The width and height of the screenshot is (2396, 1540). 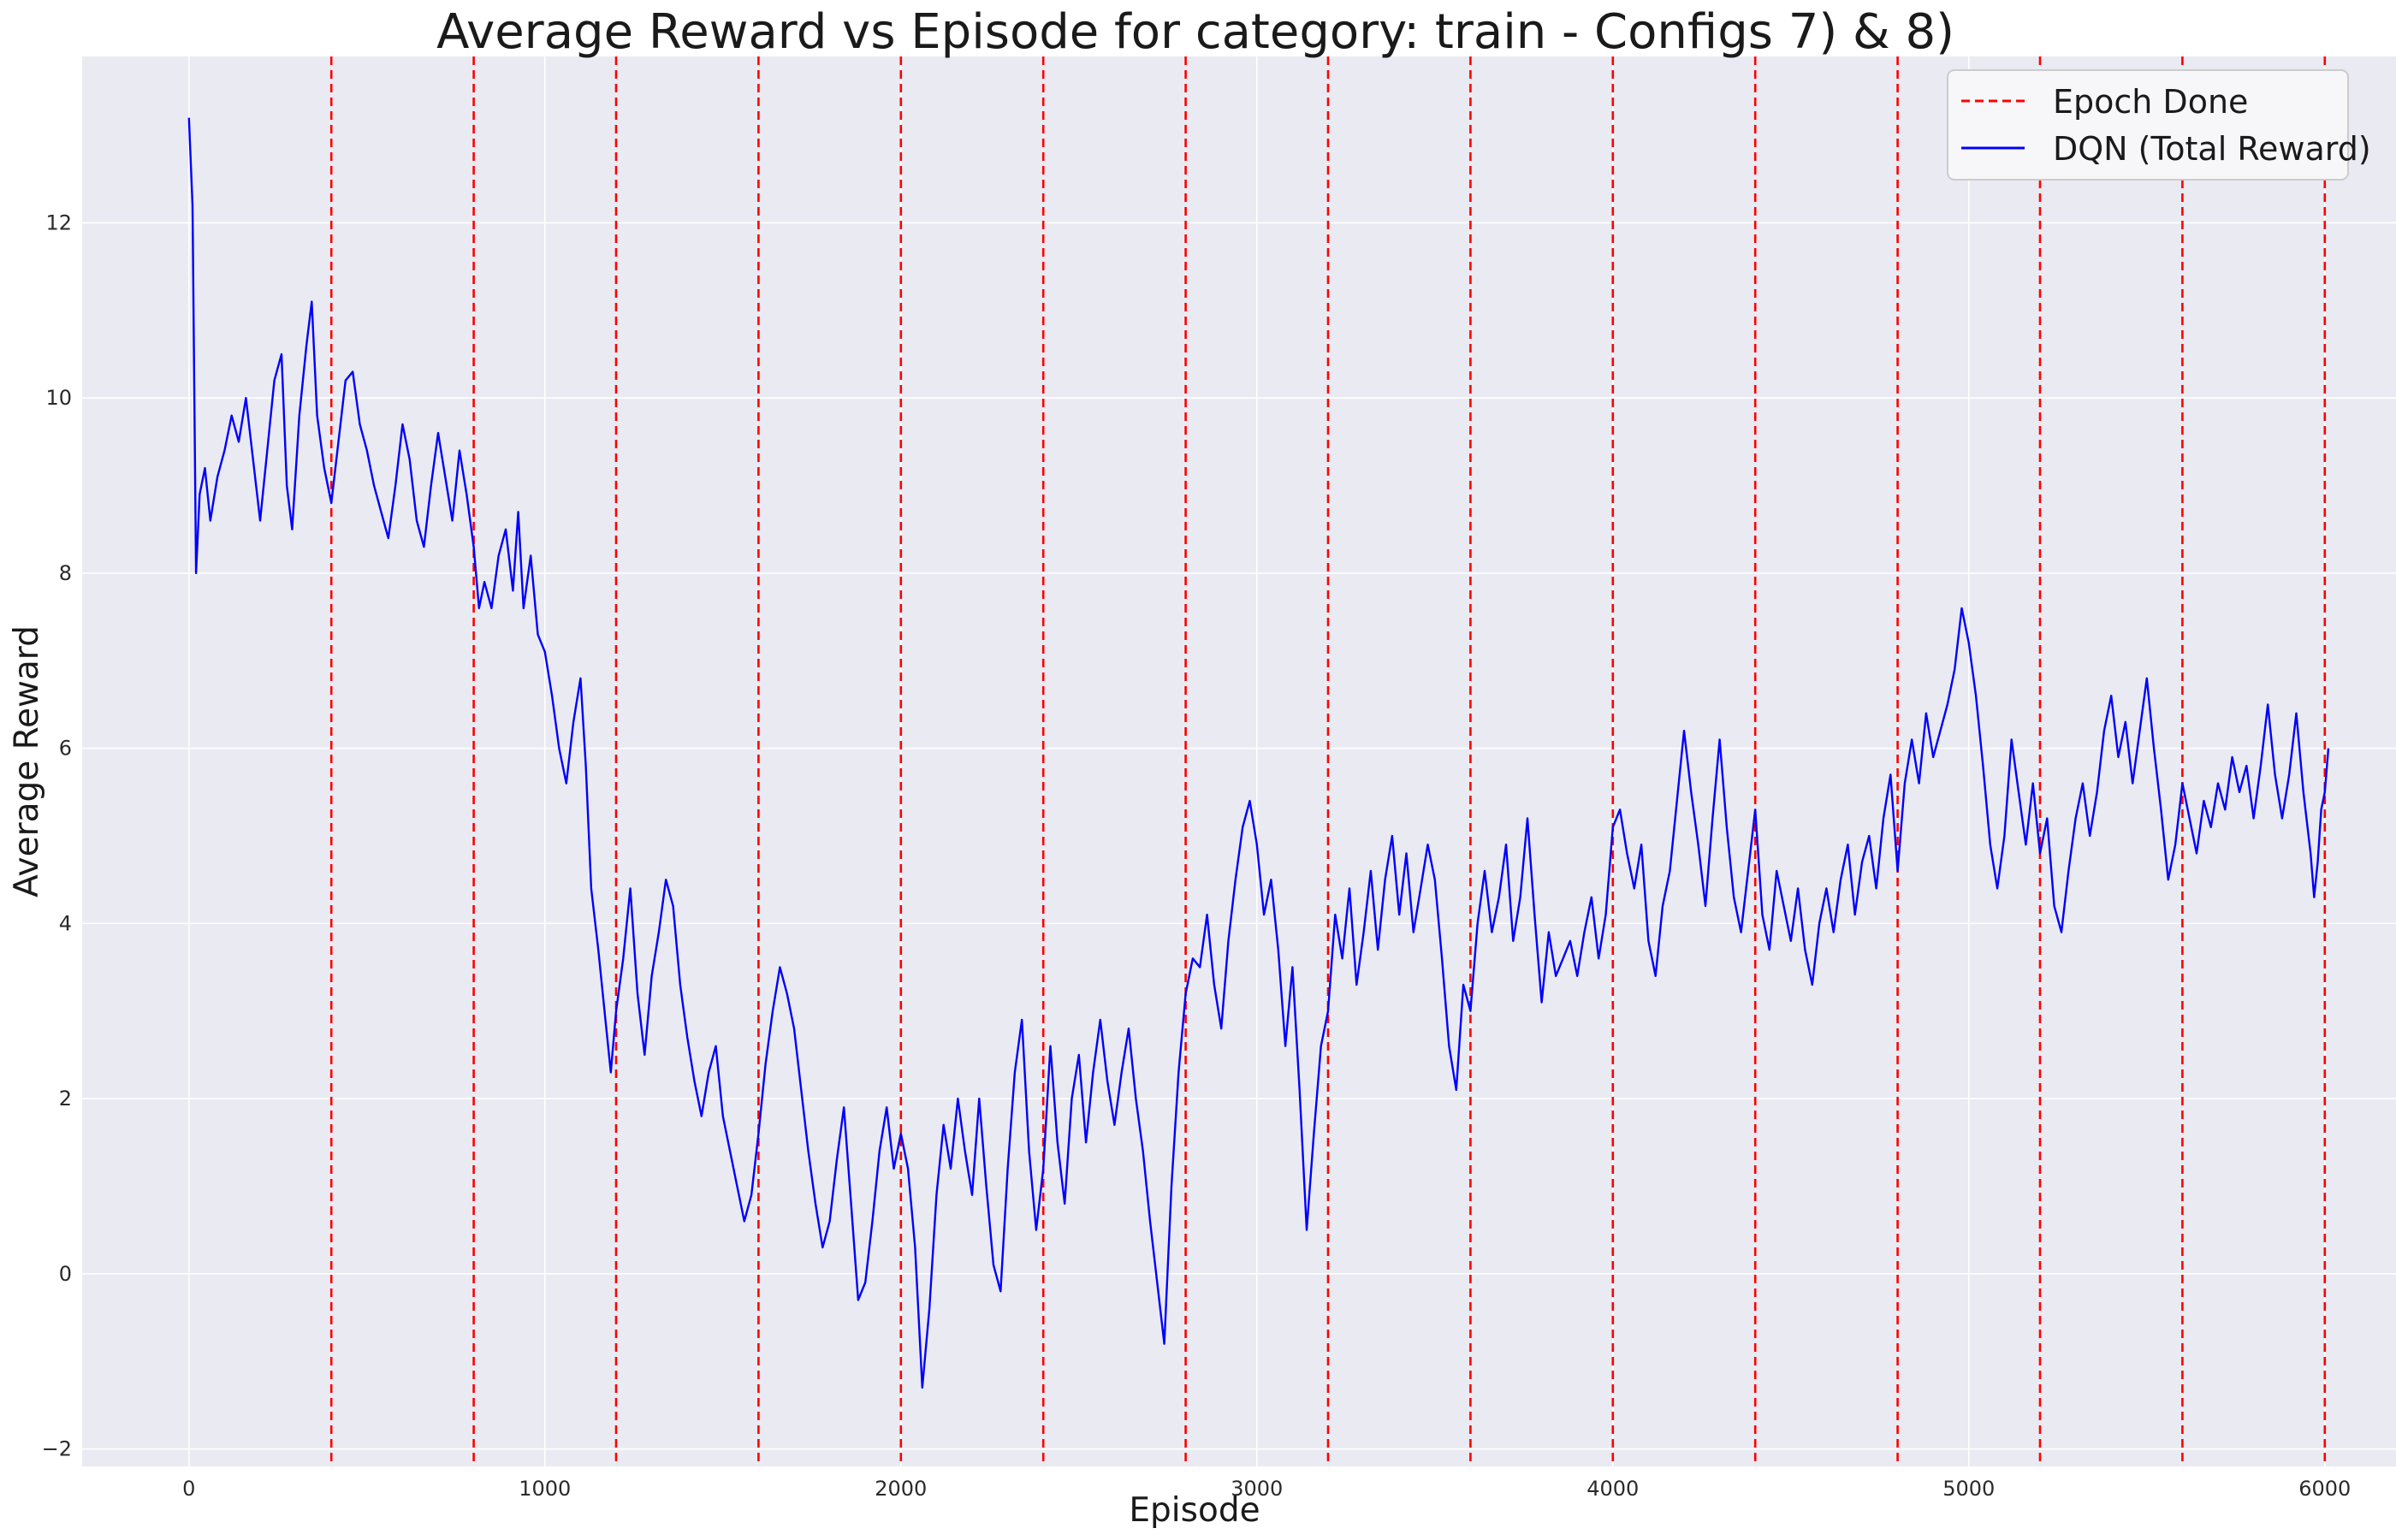 I want to click on x-tick-label: 3000, so click(x=1257, y=1489).